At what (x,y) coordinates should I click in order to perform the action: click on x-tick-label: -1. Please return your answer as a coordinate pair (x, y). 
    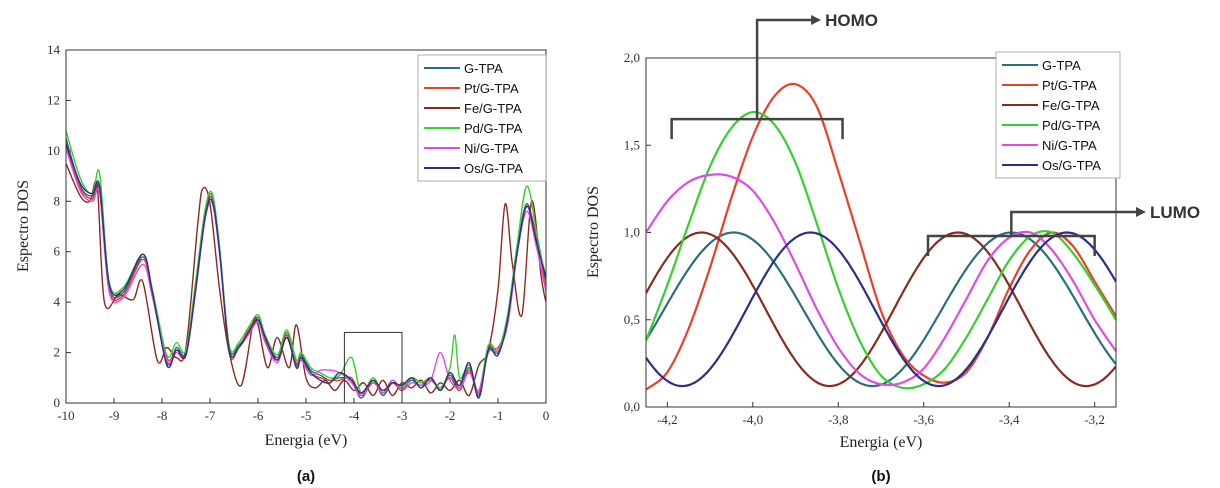
    Looking at the image, I should click on (498, 415).